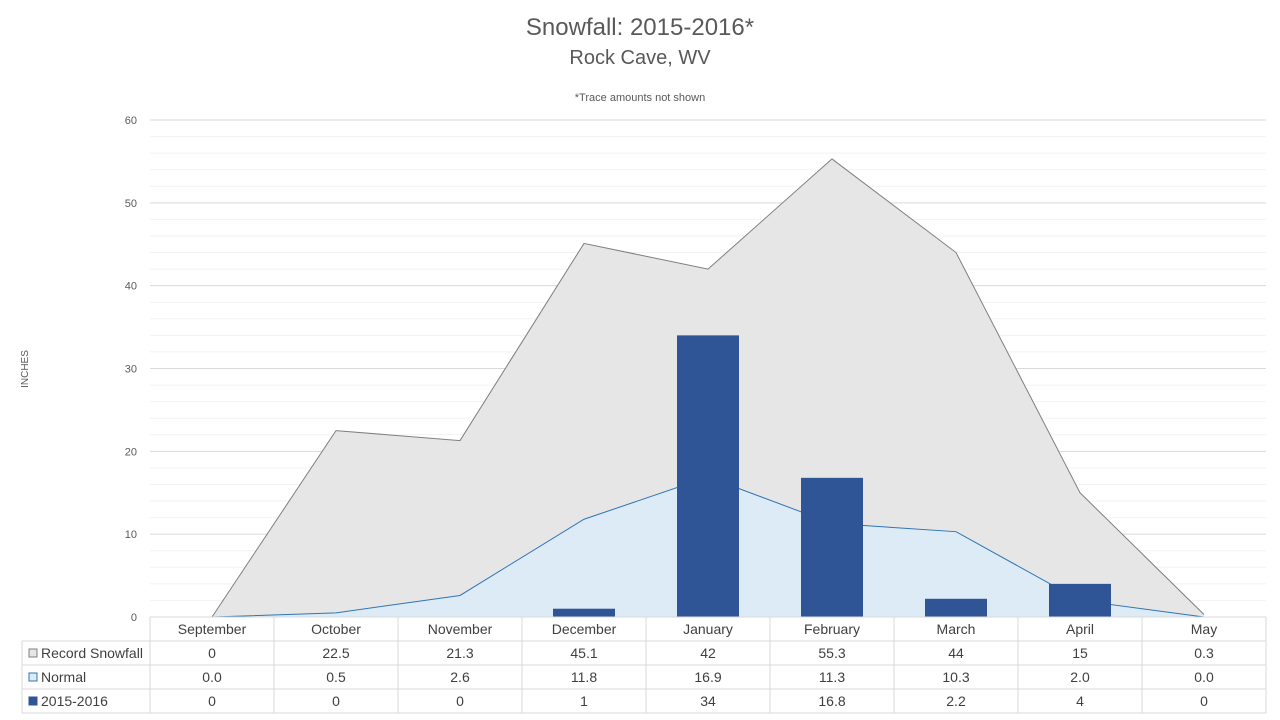 The width and height of the screenshot is (1280, 720). I want to click on data-label: 11.8, so click(584, 677).